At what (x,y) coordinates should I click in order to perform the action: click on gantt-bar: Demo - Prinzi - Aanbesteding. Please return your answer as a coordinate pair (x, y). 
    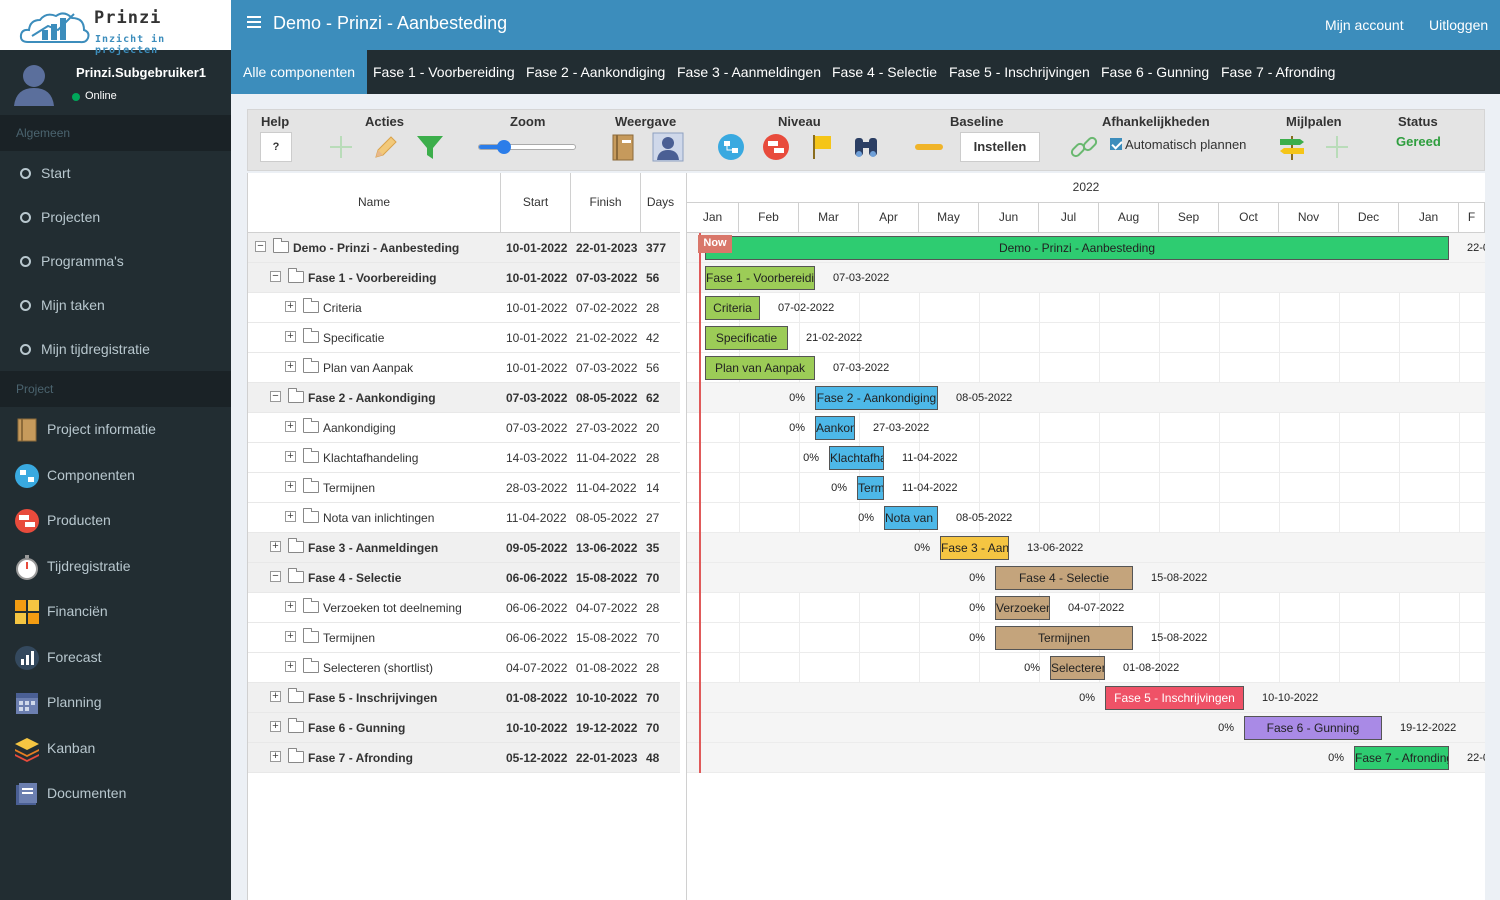
    Looking at the image, I should click on (1077, 248).